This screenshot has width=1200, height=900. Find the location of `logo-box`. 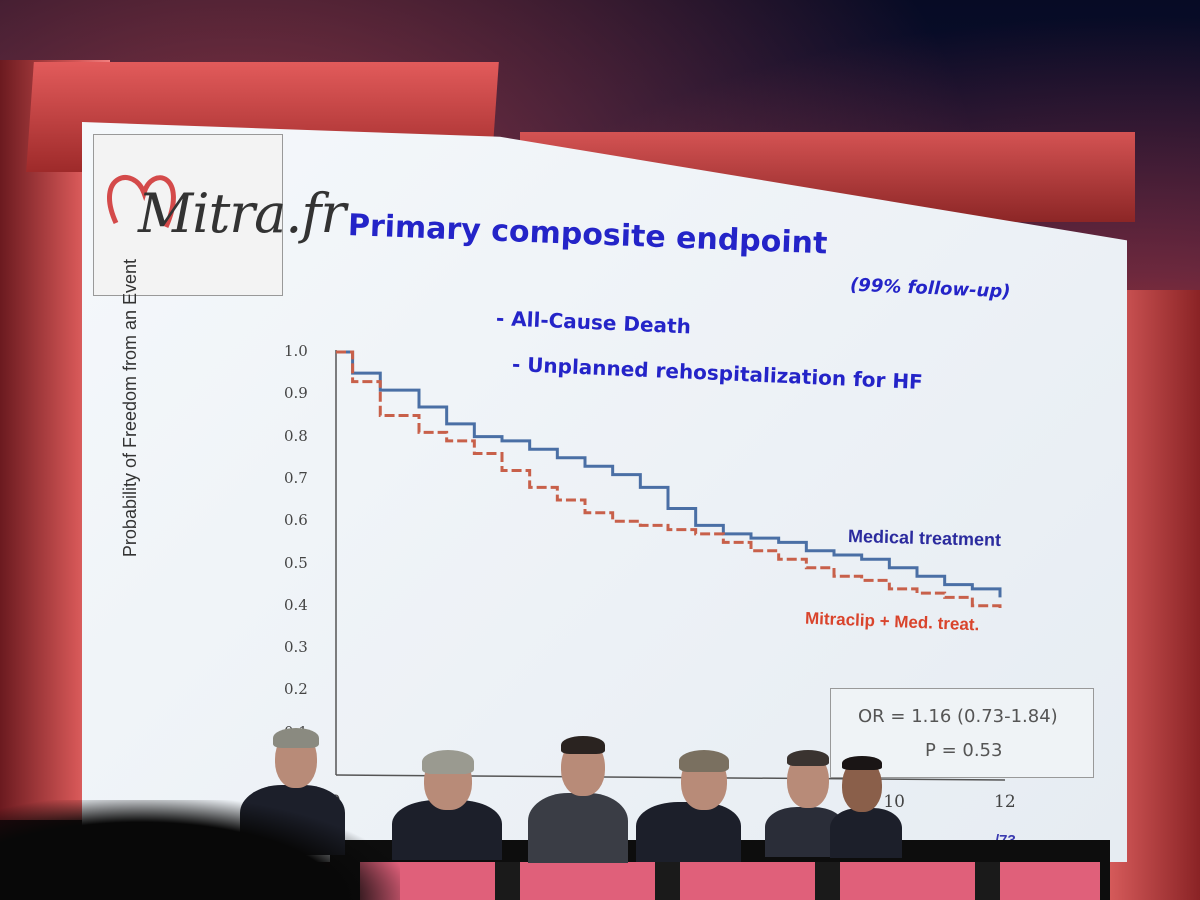

logo-box is located at coordinates (188, 215).